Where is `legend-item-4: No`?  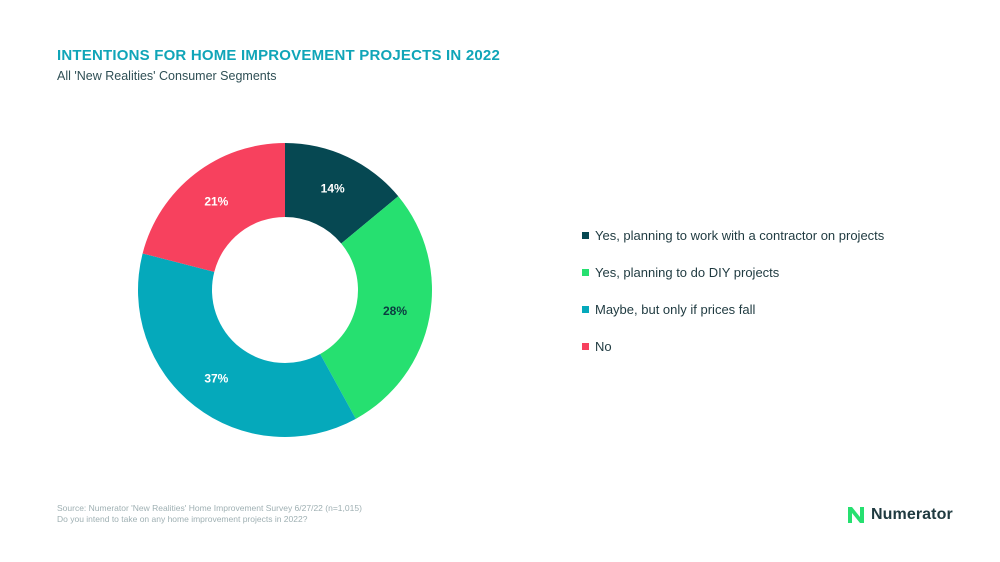
legend-item-4: No is located at coordinates (733, 346).